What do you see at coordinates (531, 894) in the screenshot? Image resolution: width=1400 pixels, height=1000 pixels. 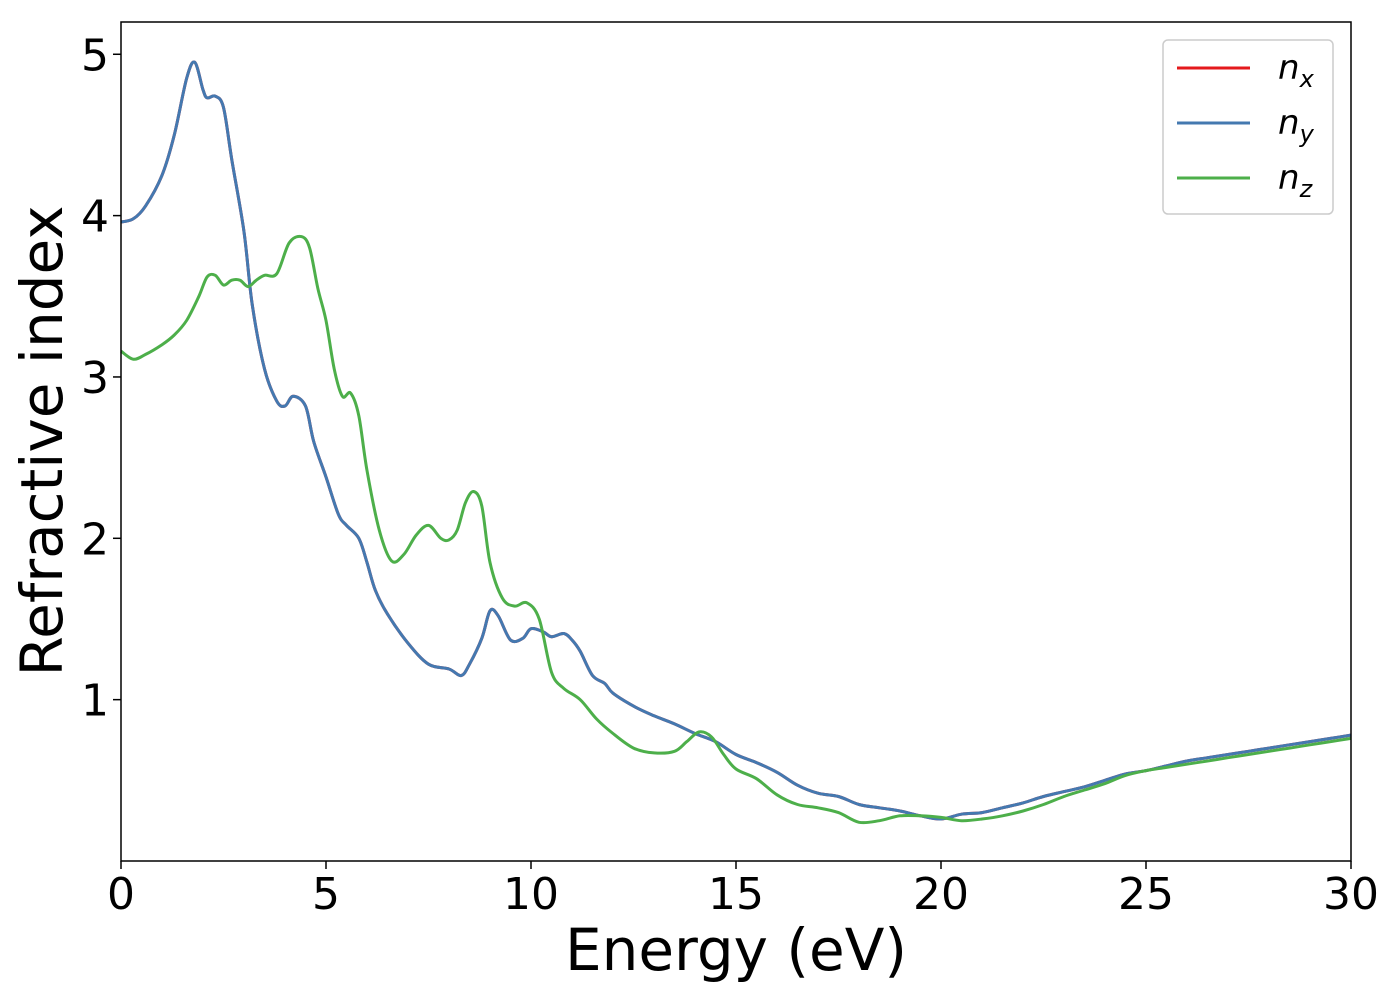 I see `x-tick-label: 10` at bounding box center [531, 894].